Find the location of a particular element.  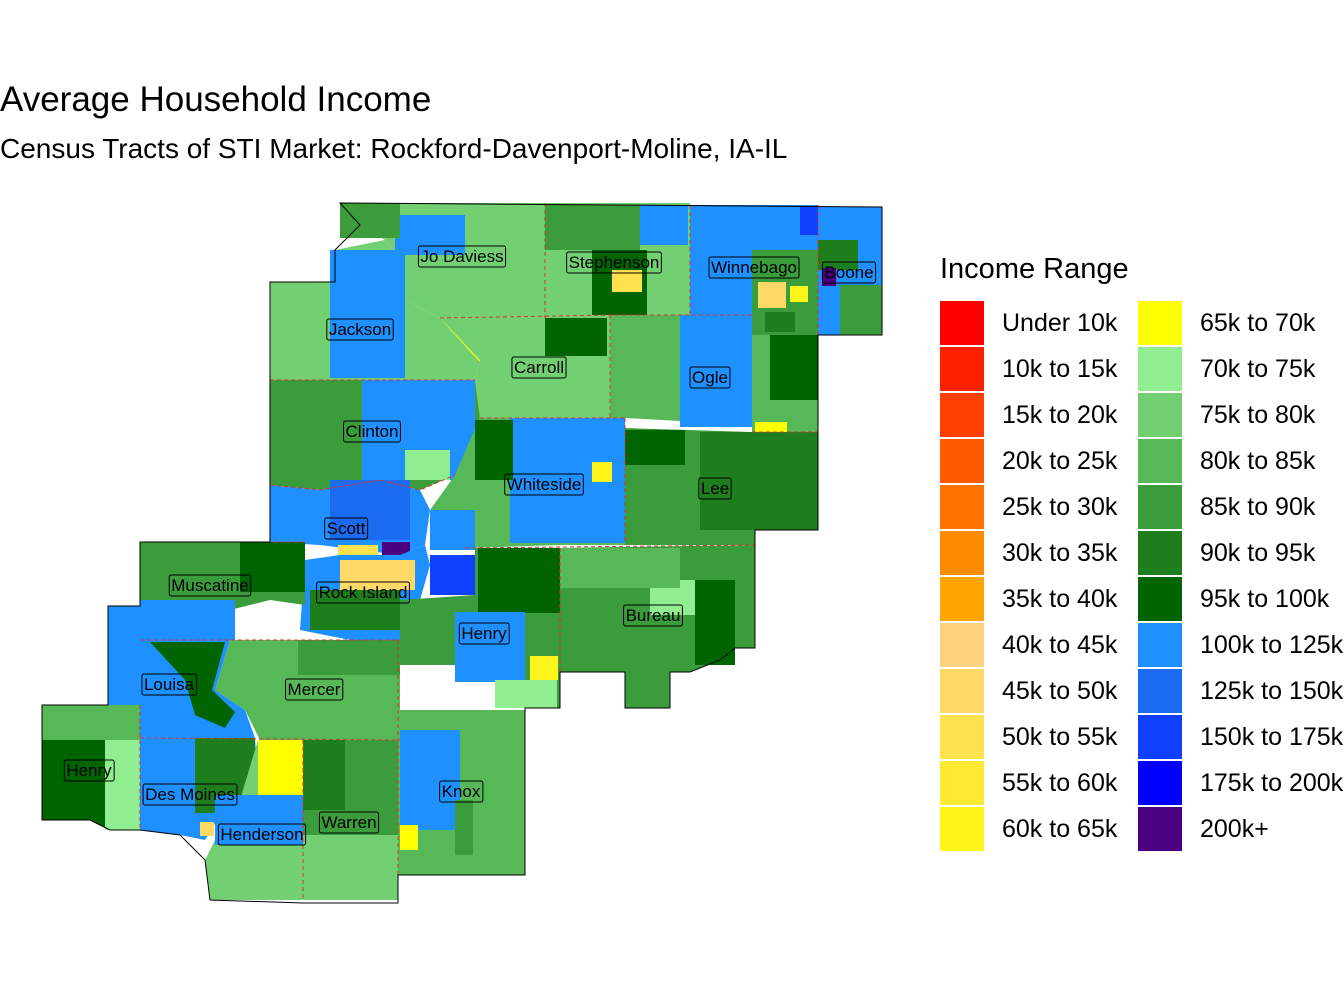

county-label-text: Bureau is located at coordinates (653, 615).